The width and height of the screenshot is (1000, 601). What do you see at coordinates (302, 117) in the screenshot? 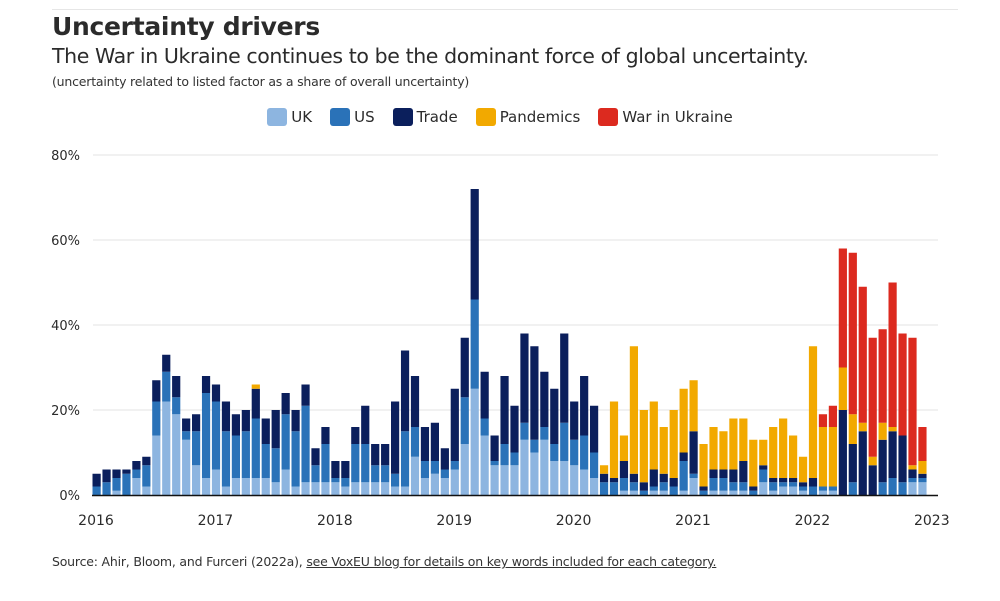
I see `legend-label: UK` at bounding box center [302, 117].